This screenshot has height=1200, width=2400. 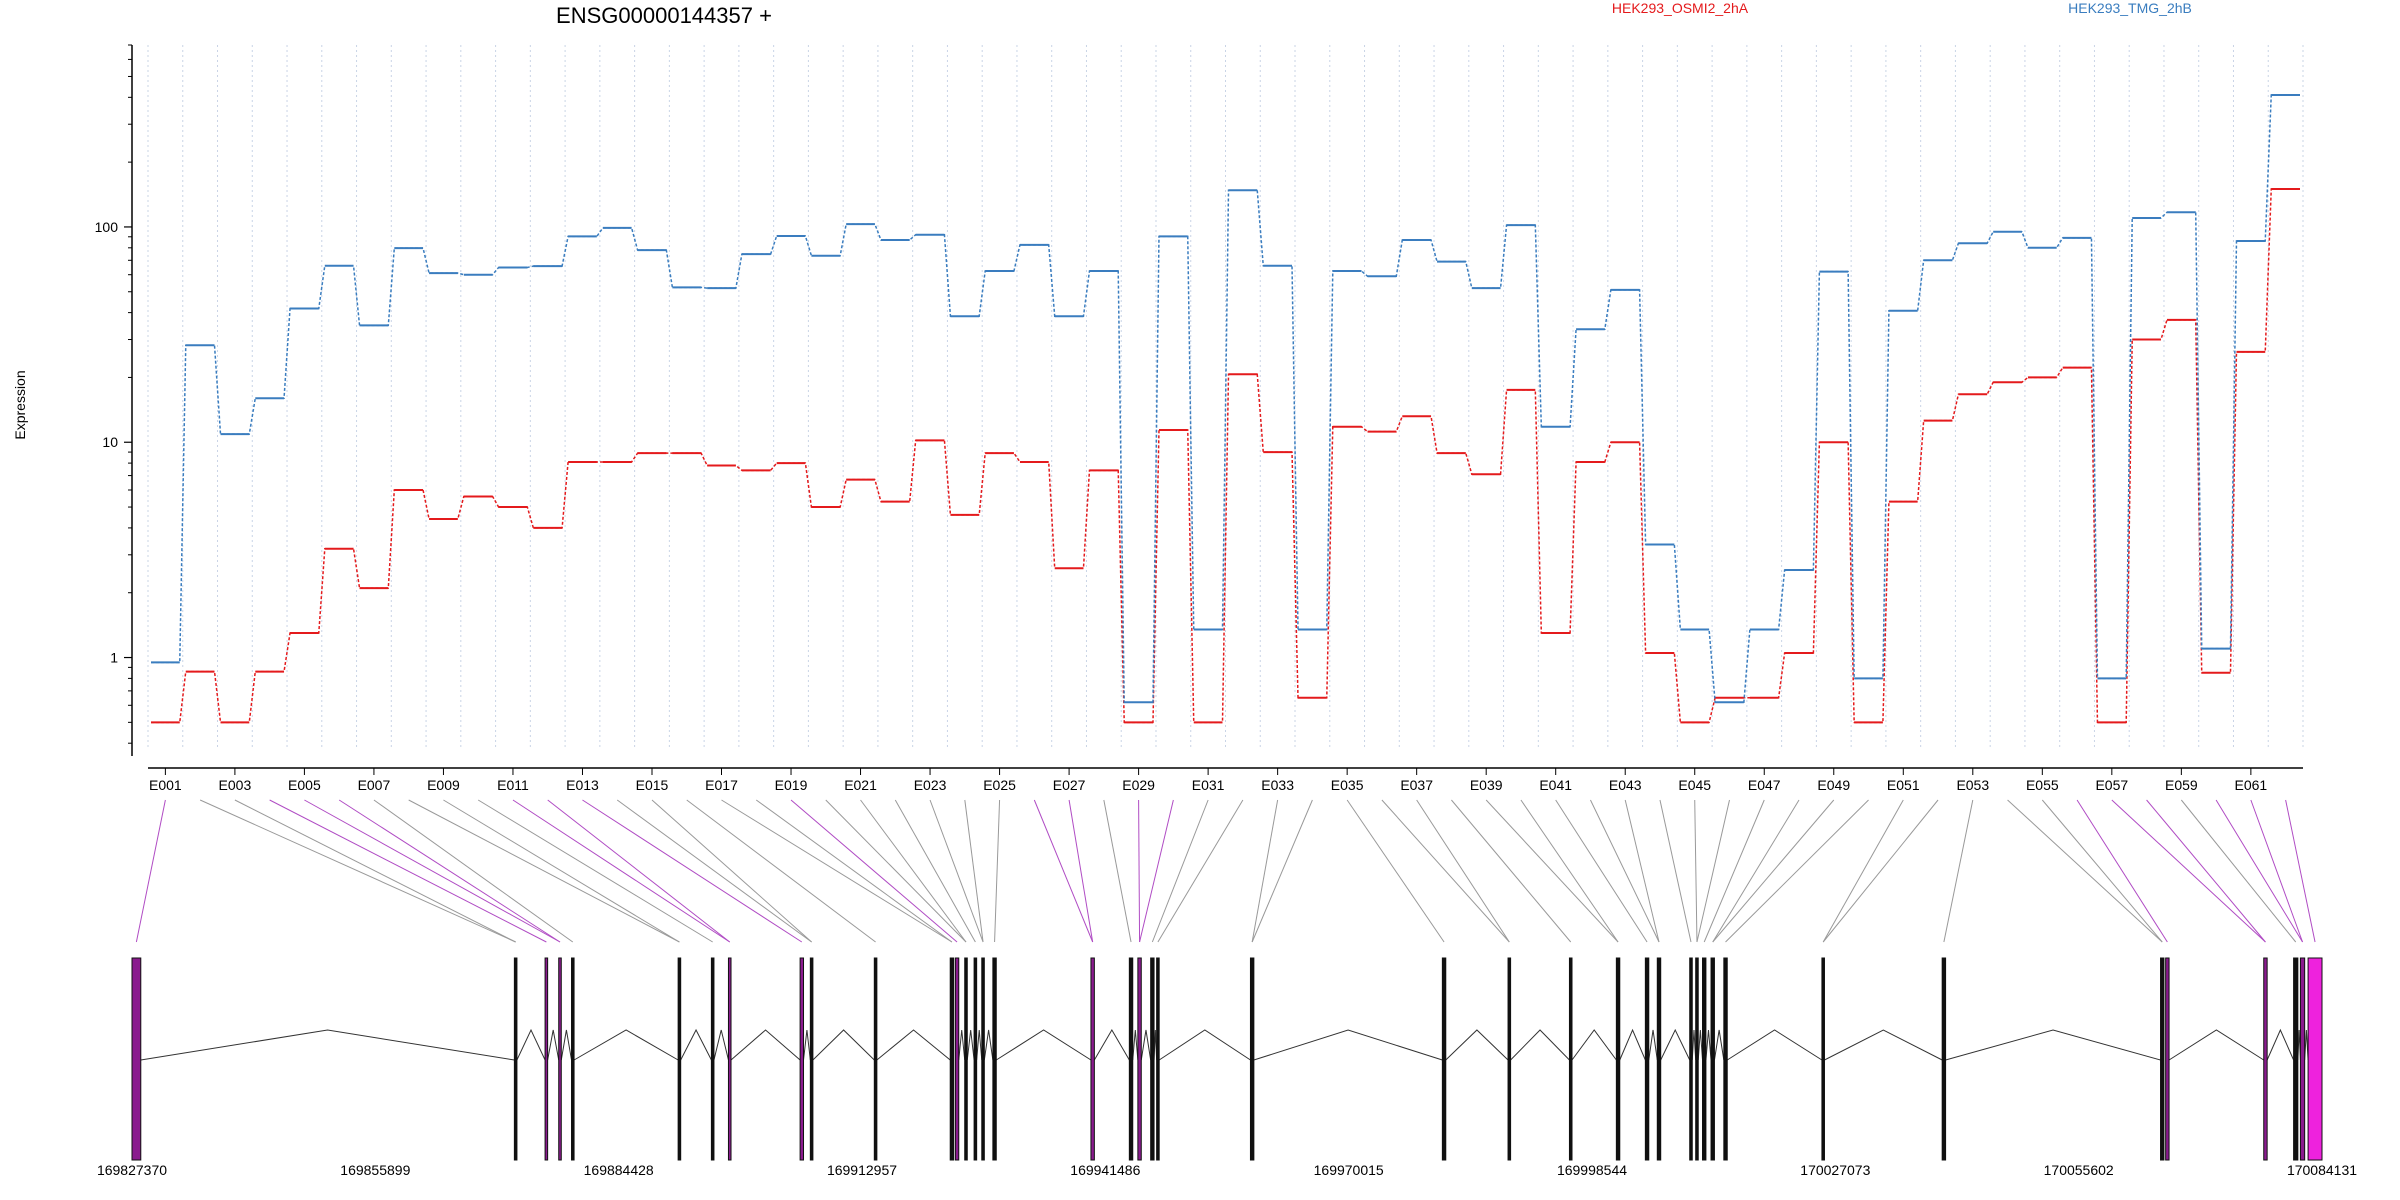 I want to click on genome-tick-label: 169998544, so click(x=1592, y=1170).